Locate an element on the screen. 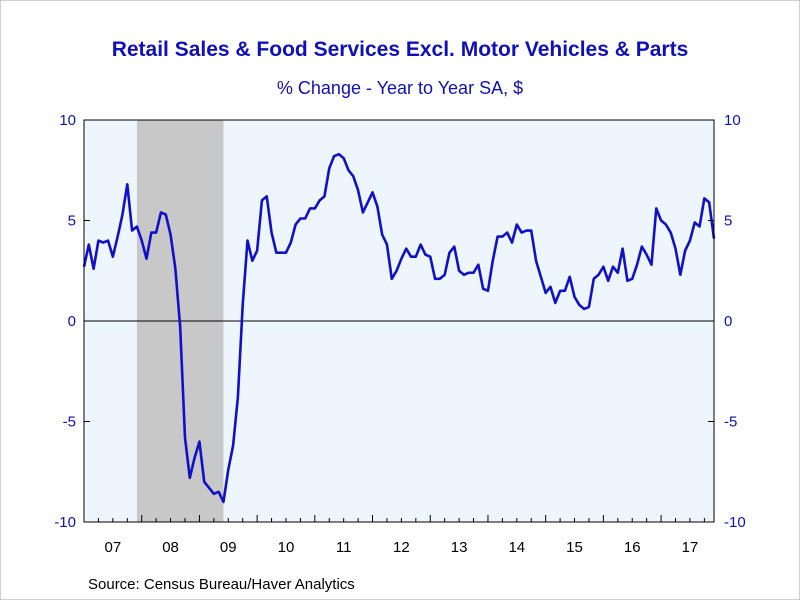  source-note: Source: Census Bureau/Haver Analytics is located at coordinates (221, 584).